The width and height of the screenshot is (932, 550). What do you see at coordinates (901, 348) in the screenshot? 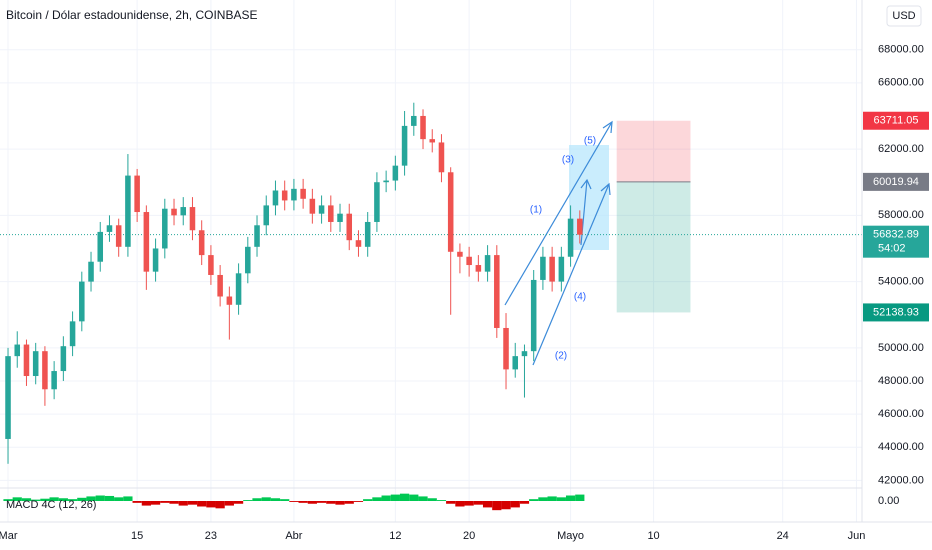
I see `y-tick-label: 50000.00` at bounding box center [901, 348].